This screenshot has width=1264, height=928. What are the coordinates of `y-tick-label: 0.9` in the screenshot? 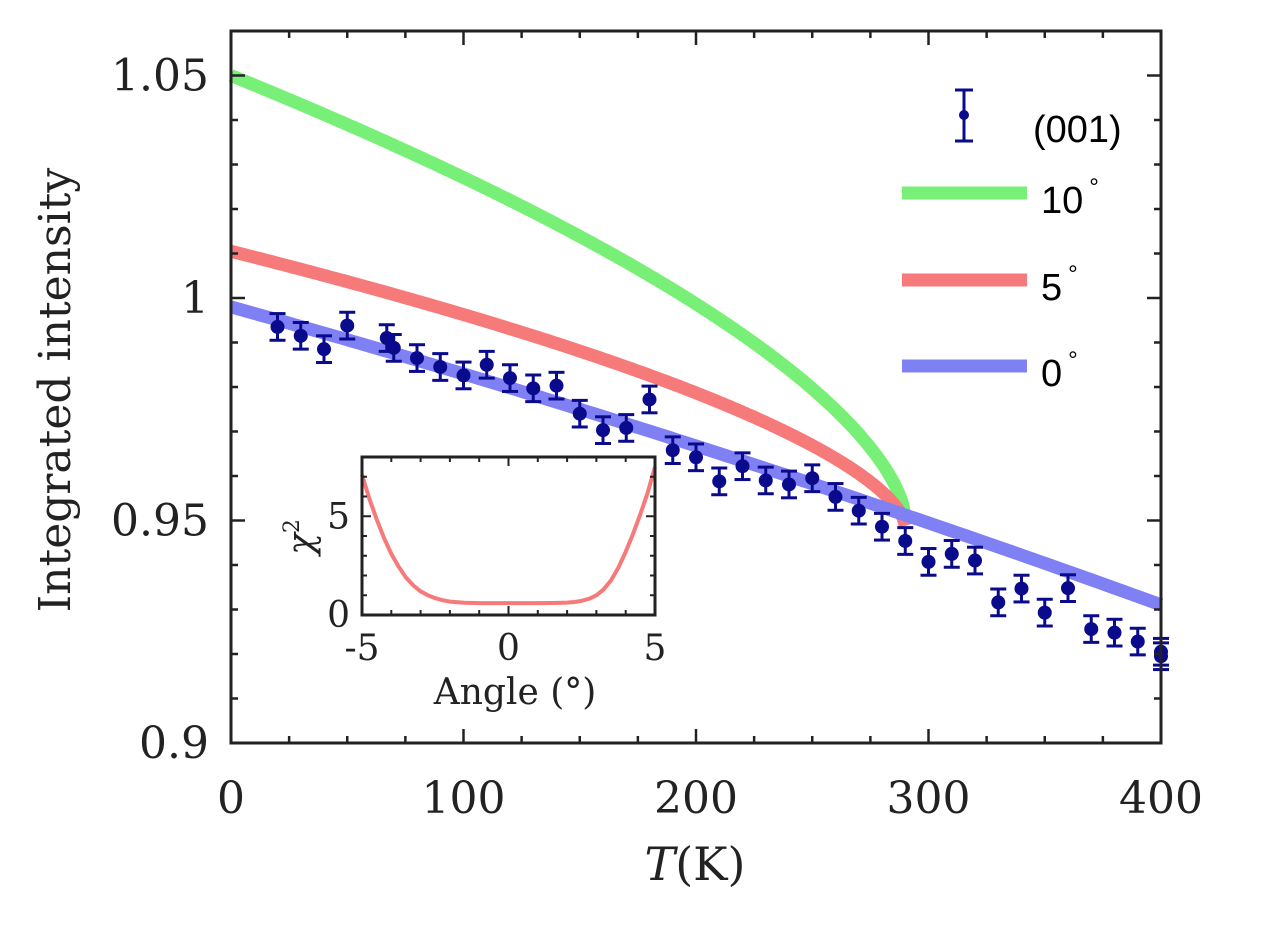 It's located at (174, 743).